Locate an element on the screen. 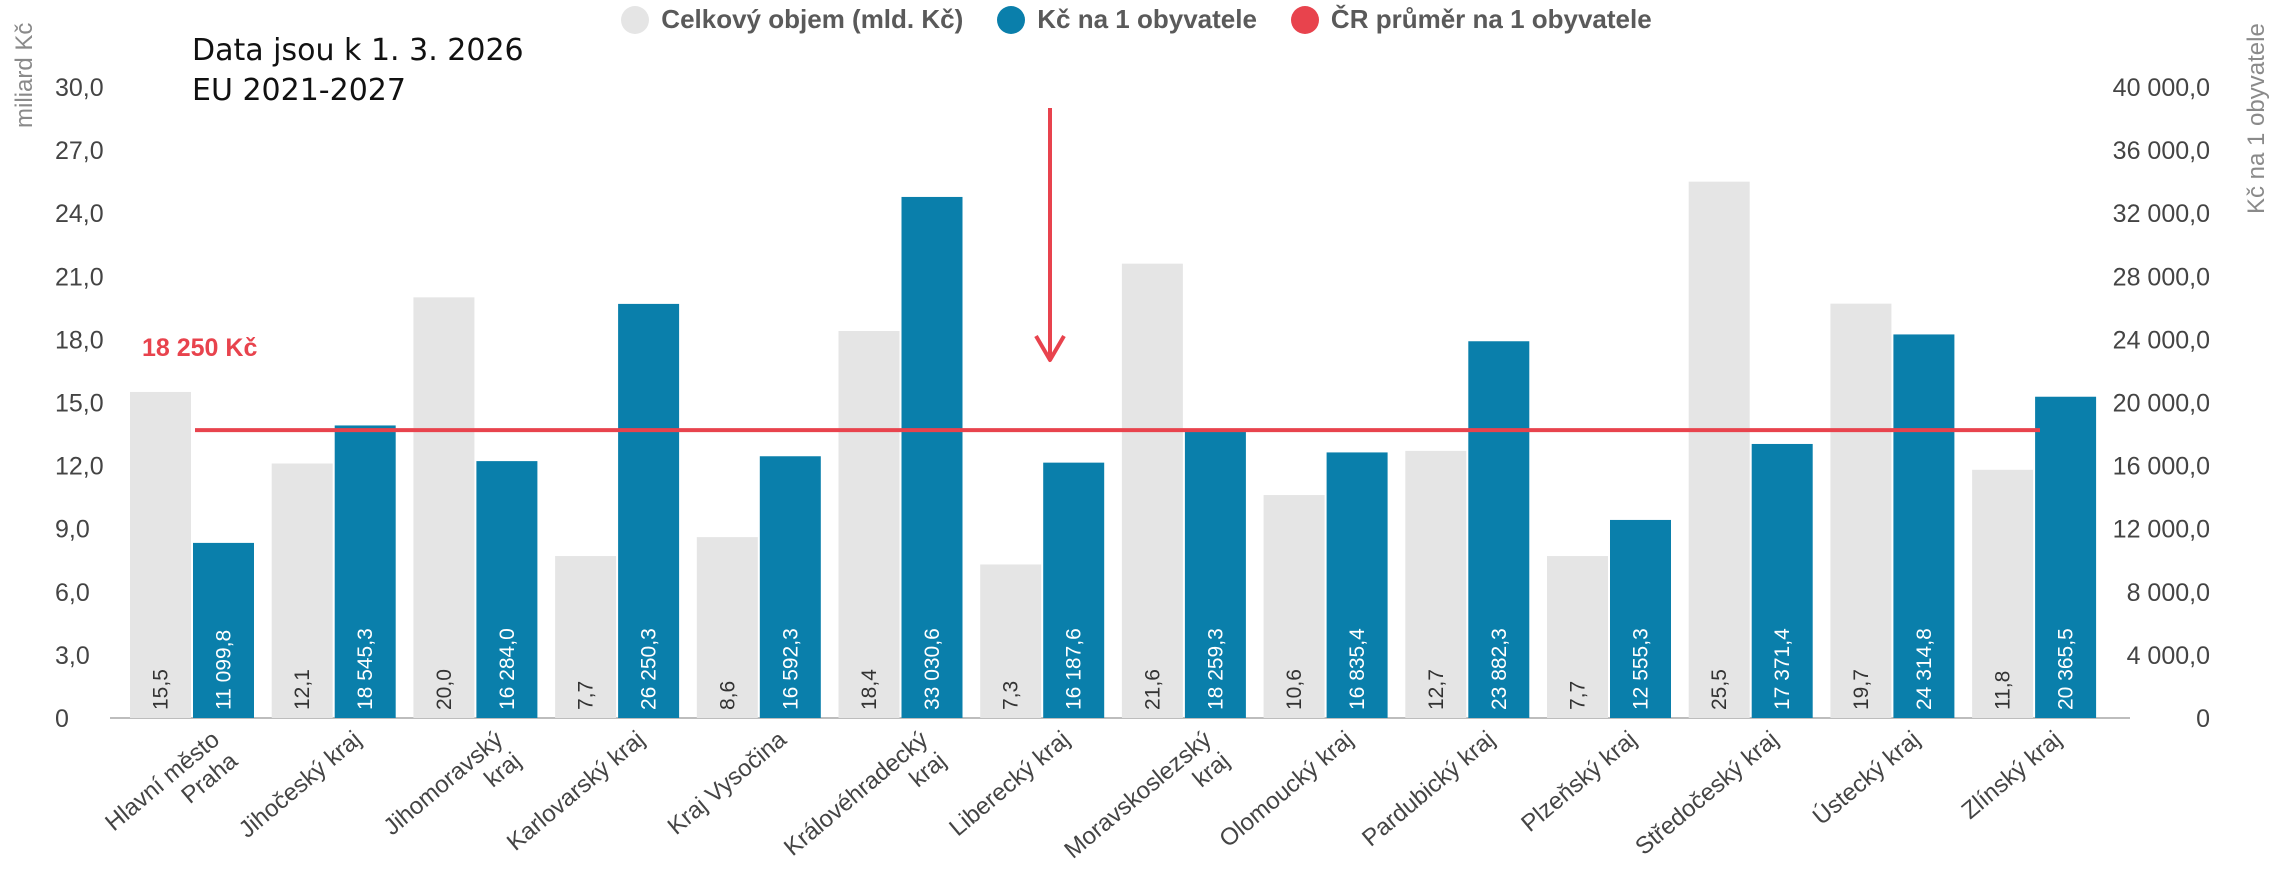 The width and height of the screenshot is (2273, 879). category-label-line: Plzeňský kraj is located at coordinates (1579, 782).